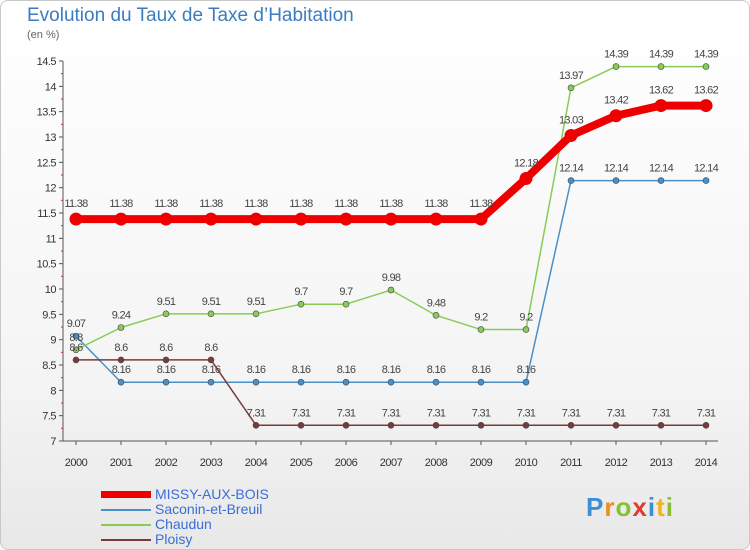 The height and width of the screenshot is (550, 750). I want to click on y-tick-label: 12, so click(51, 189).